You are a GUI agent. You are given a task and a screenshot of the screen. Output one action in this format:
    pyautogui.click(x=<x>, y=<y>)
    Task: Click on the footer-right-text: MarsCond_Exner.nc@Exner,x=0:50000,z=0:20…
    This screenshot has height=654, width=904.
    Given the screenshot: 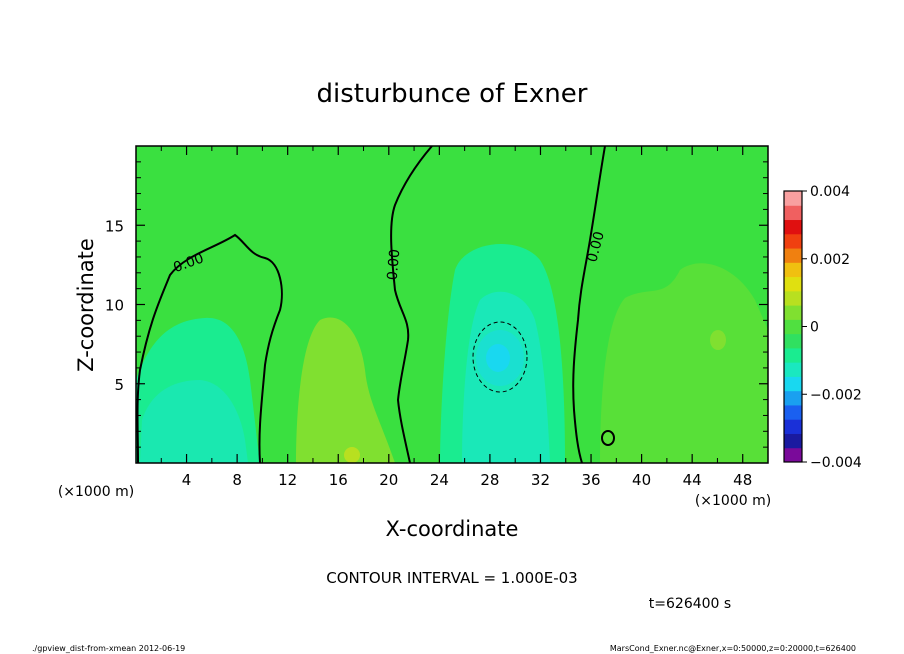 What is the action you would take?
    pyautogui.click(x=733, y=648)
    